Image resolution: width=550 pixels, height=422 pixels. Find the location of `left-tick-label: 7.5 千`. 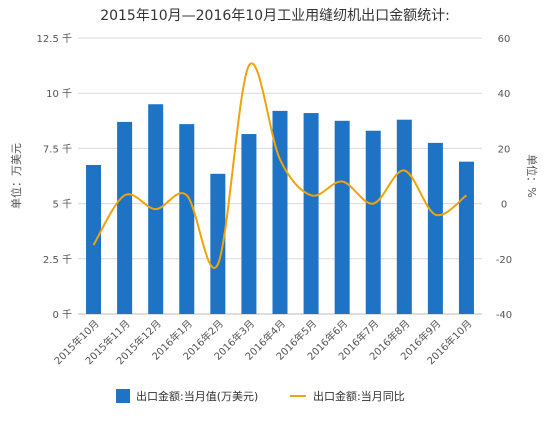

left-tick-label: 7.5 千 is located at coordinates (57, 149).